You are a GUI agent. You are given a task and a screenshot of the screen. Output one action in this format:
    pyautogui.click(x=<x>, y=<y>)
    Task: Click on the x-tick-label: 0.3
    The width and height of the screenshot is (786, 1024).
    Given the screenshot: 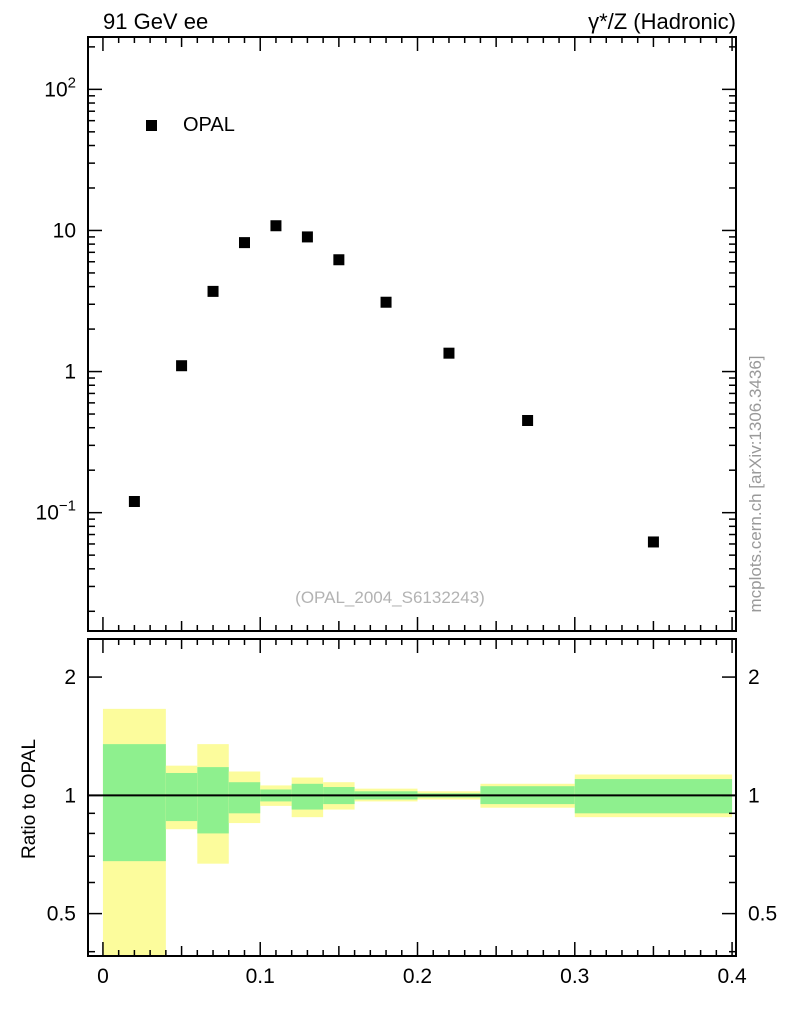 What is the action you would take?
    pyautogui.click(x=574, y=976)
    